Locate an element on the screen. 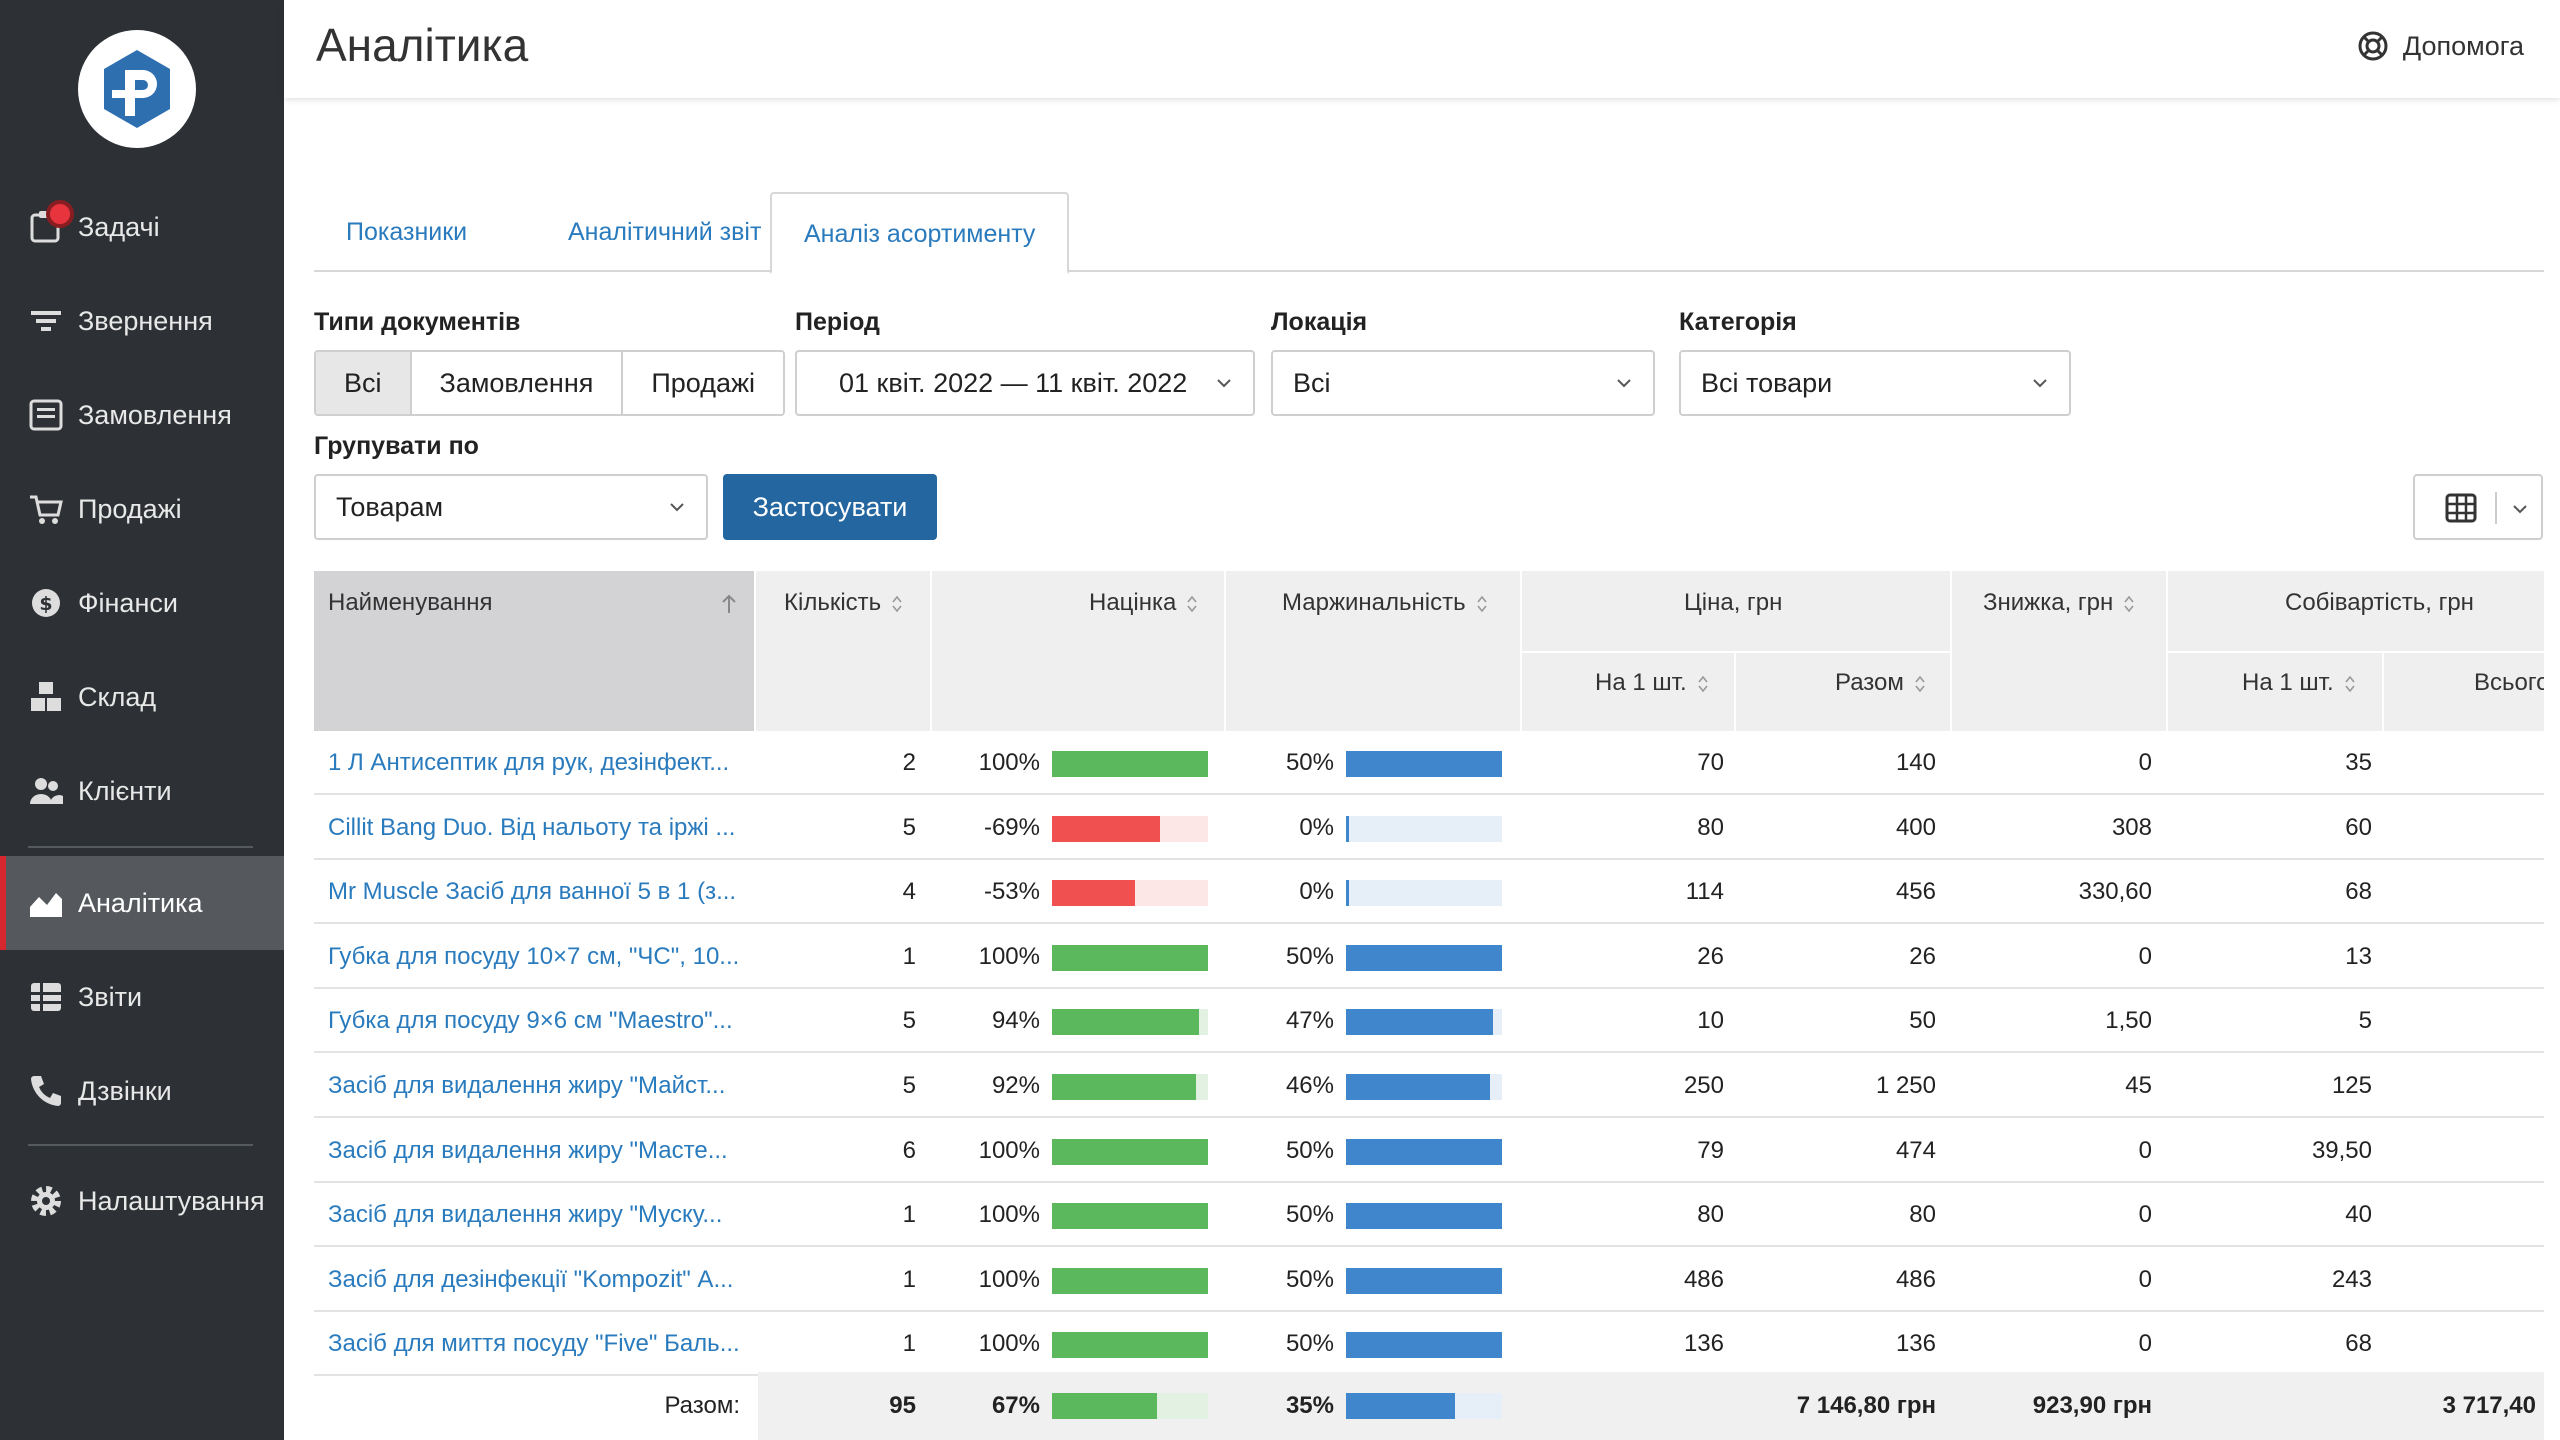  margin-bar is located at coordinates (1424, 764).